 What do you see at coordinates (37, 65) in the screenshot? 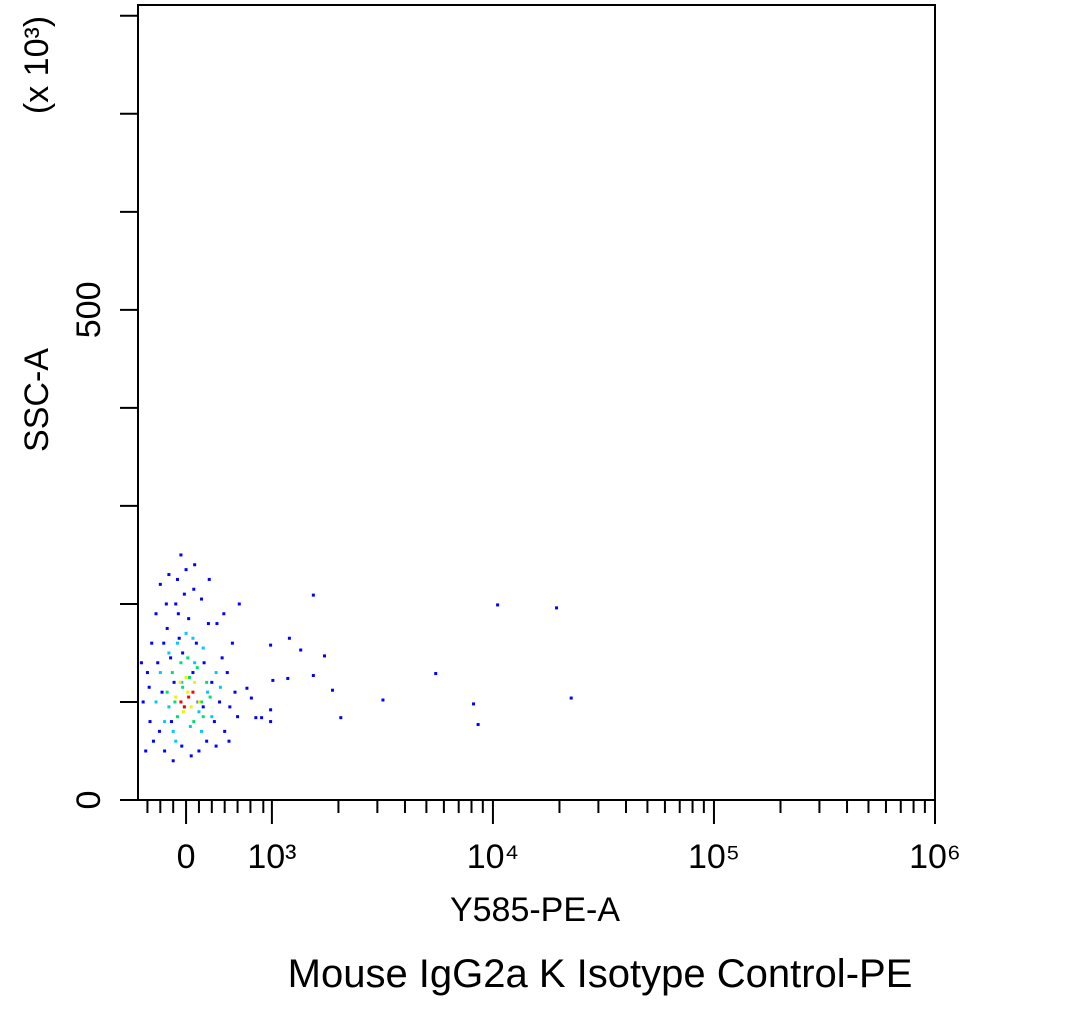
I see `y-multiplier: (x 10³)` at bounding box center [37, 65].